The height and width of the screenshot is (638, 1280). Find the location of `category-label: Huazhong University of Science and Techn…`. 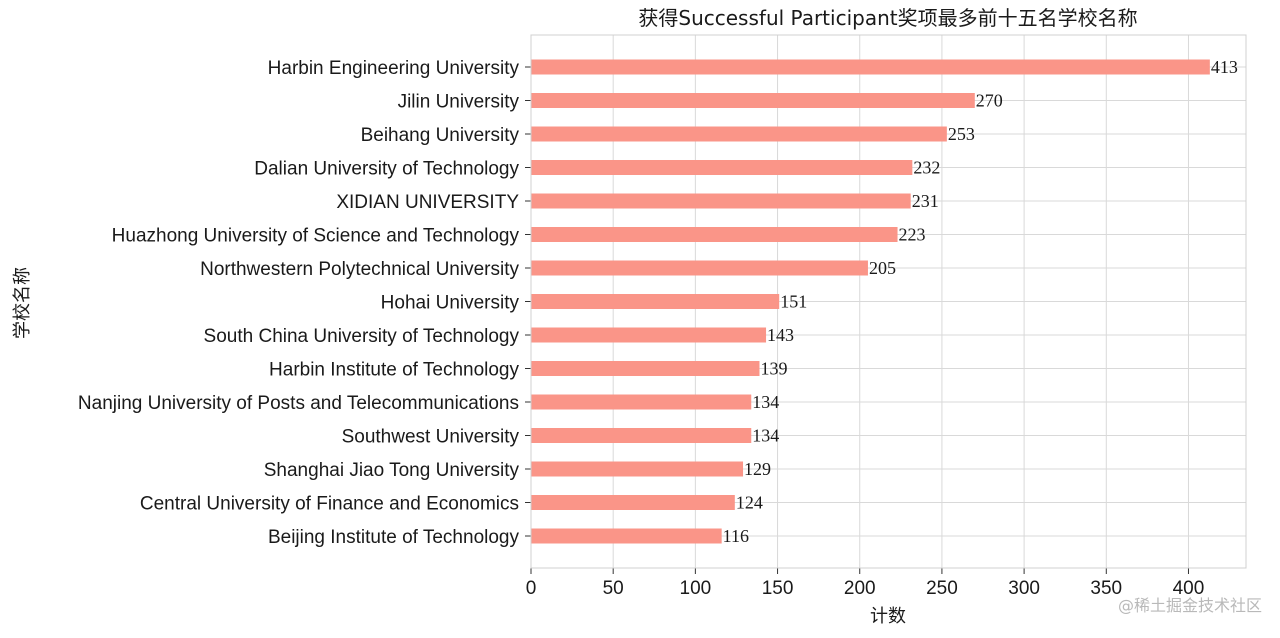

category-label: Huazhong University of Science and Techn… is located at coordinates (316, 236).